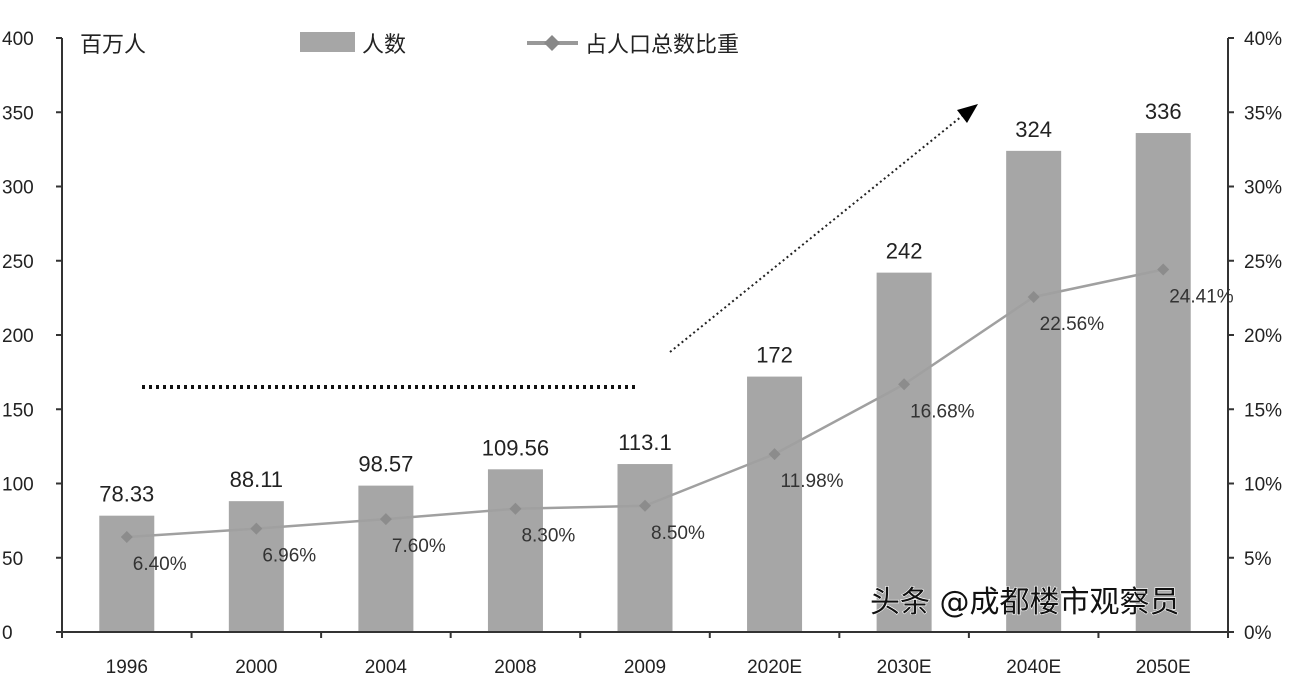  Describe the element at coordinates (18, 410) in the screenshot. I see `left-tick-label: 150` at that location.